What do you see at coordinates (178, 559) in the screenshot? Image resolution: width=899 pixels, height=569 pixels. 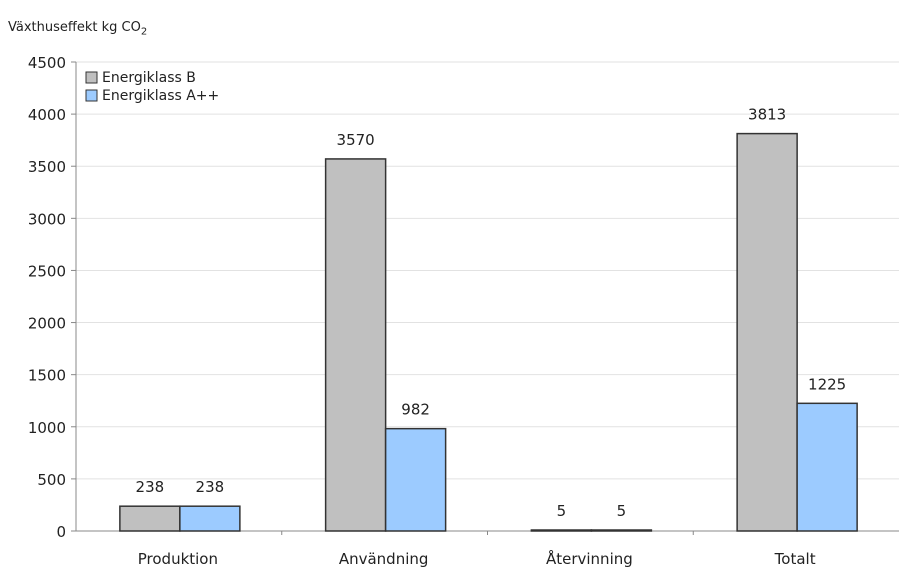 I see `x-tick-label: Produktion` at bounding box center [178, 559].